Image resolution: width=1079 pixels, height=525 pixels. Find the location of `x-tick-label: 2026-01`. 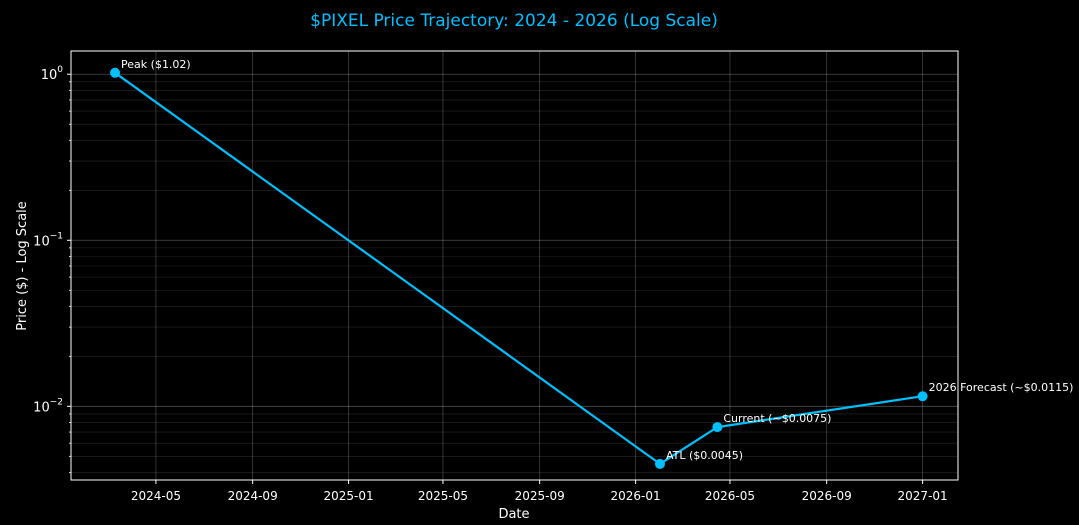

x-tick-label: 2026-01 is located at coordinates (636, 496).